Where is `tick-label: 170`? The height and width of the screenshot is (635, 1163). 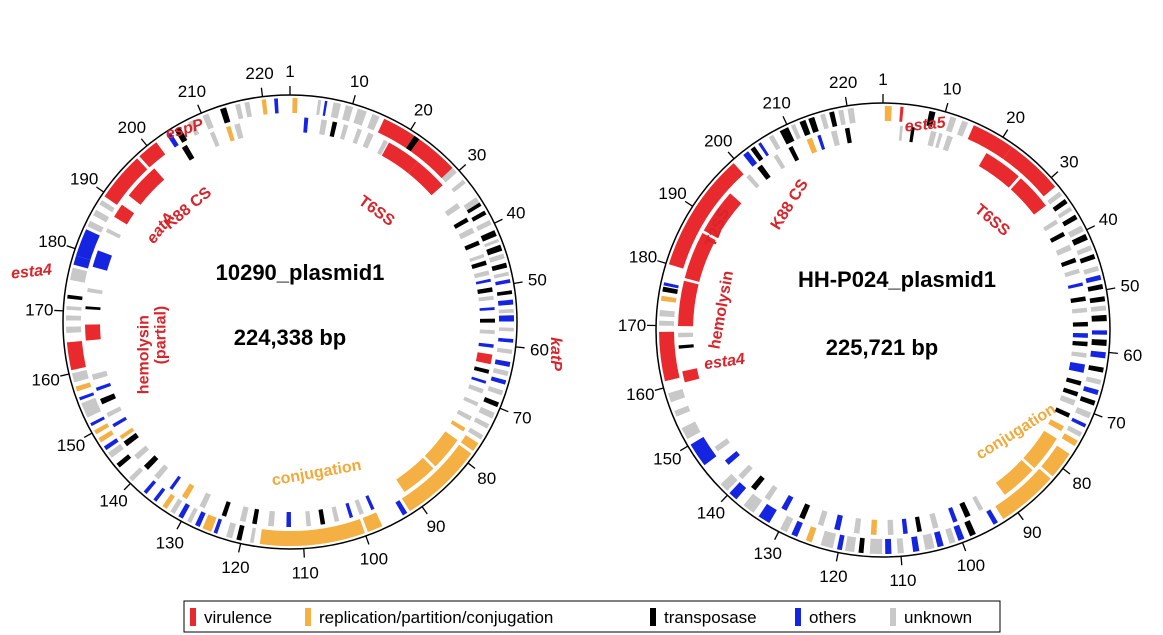
tick-label: 170 is located at coordinates (39, 310).